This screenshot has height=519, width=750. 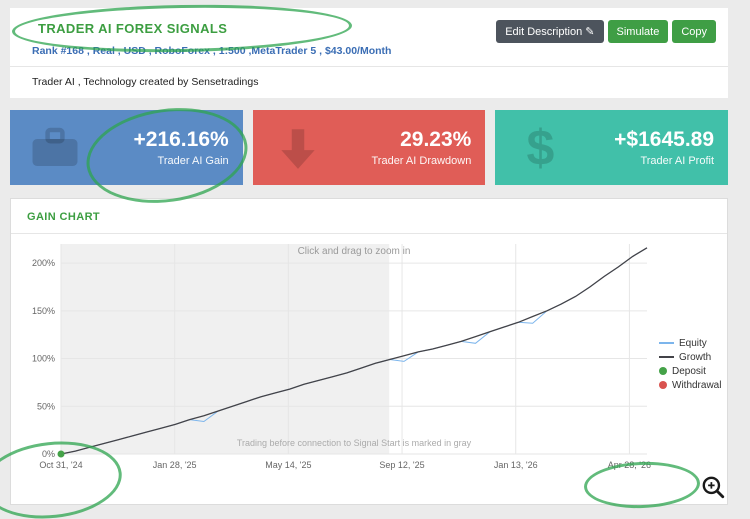 I want to click on profit-stat-card: $ +$1645.89 Trader AI Profit, so click(x=612, y=147).